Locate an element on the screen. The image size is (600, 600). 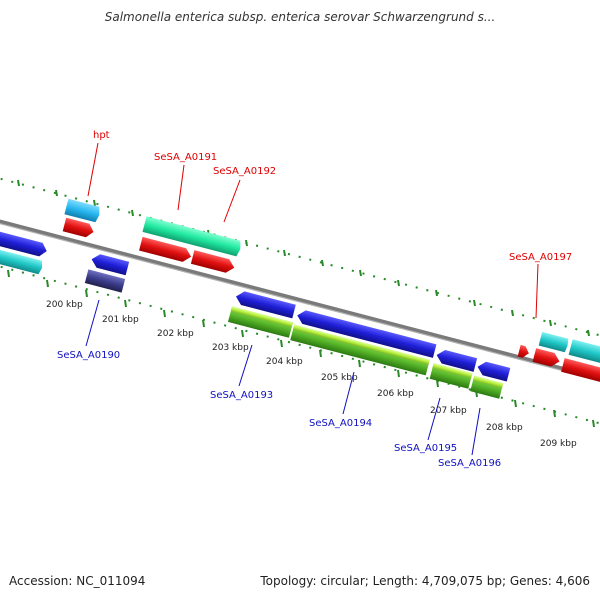
gene-label-sesa-a0190: SeSA_A0190 is located at coordinates (88, 355).